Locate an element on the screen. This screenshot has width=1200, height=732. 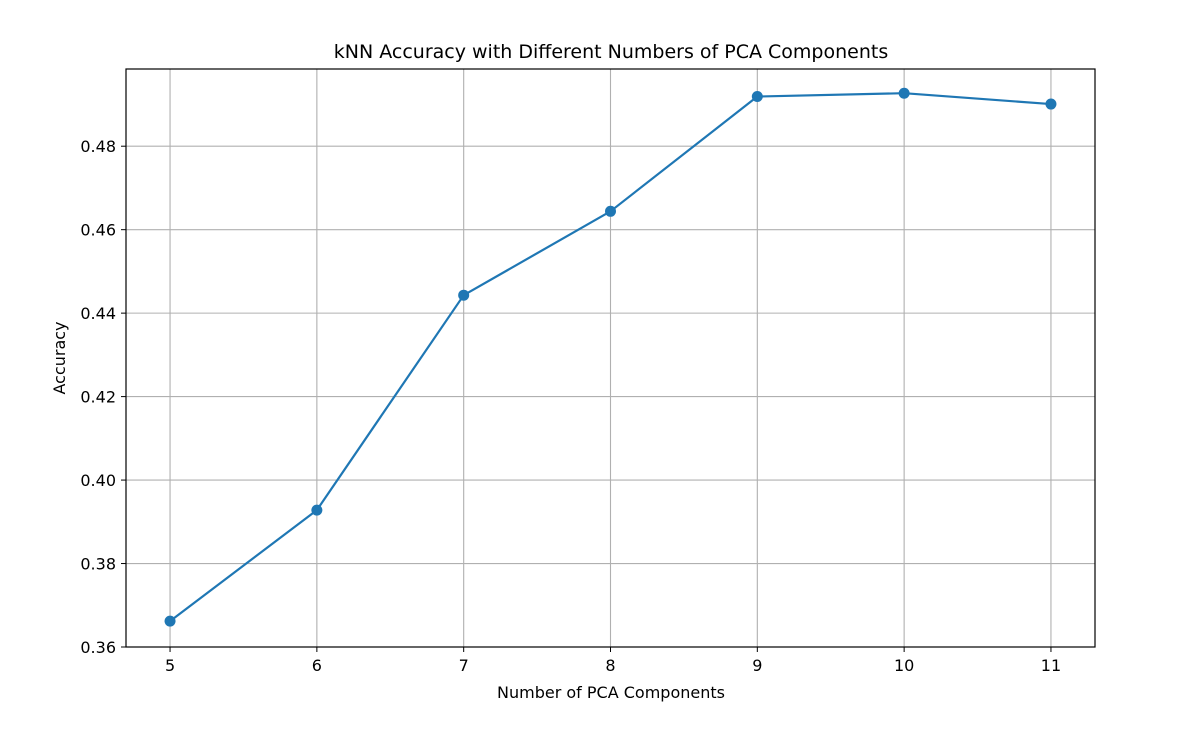
y-tick-label: 0.40 is located at coordinates (98, 480).